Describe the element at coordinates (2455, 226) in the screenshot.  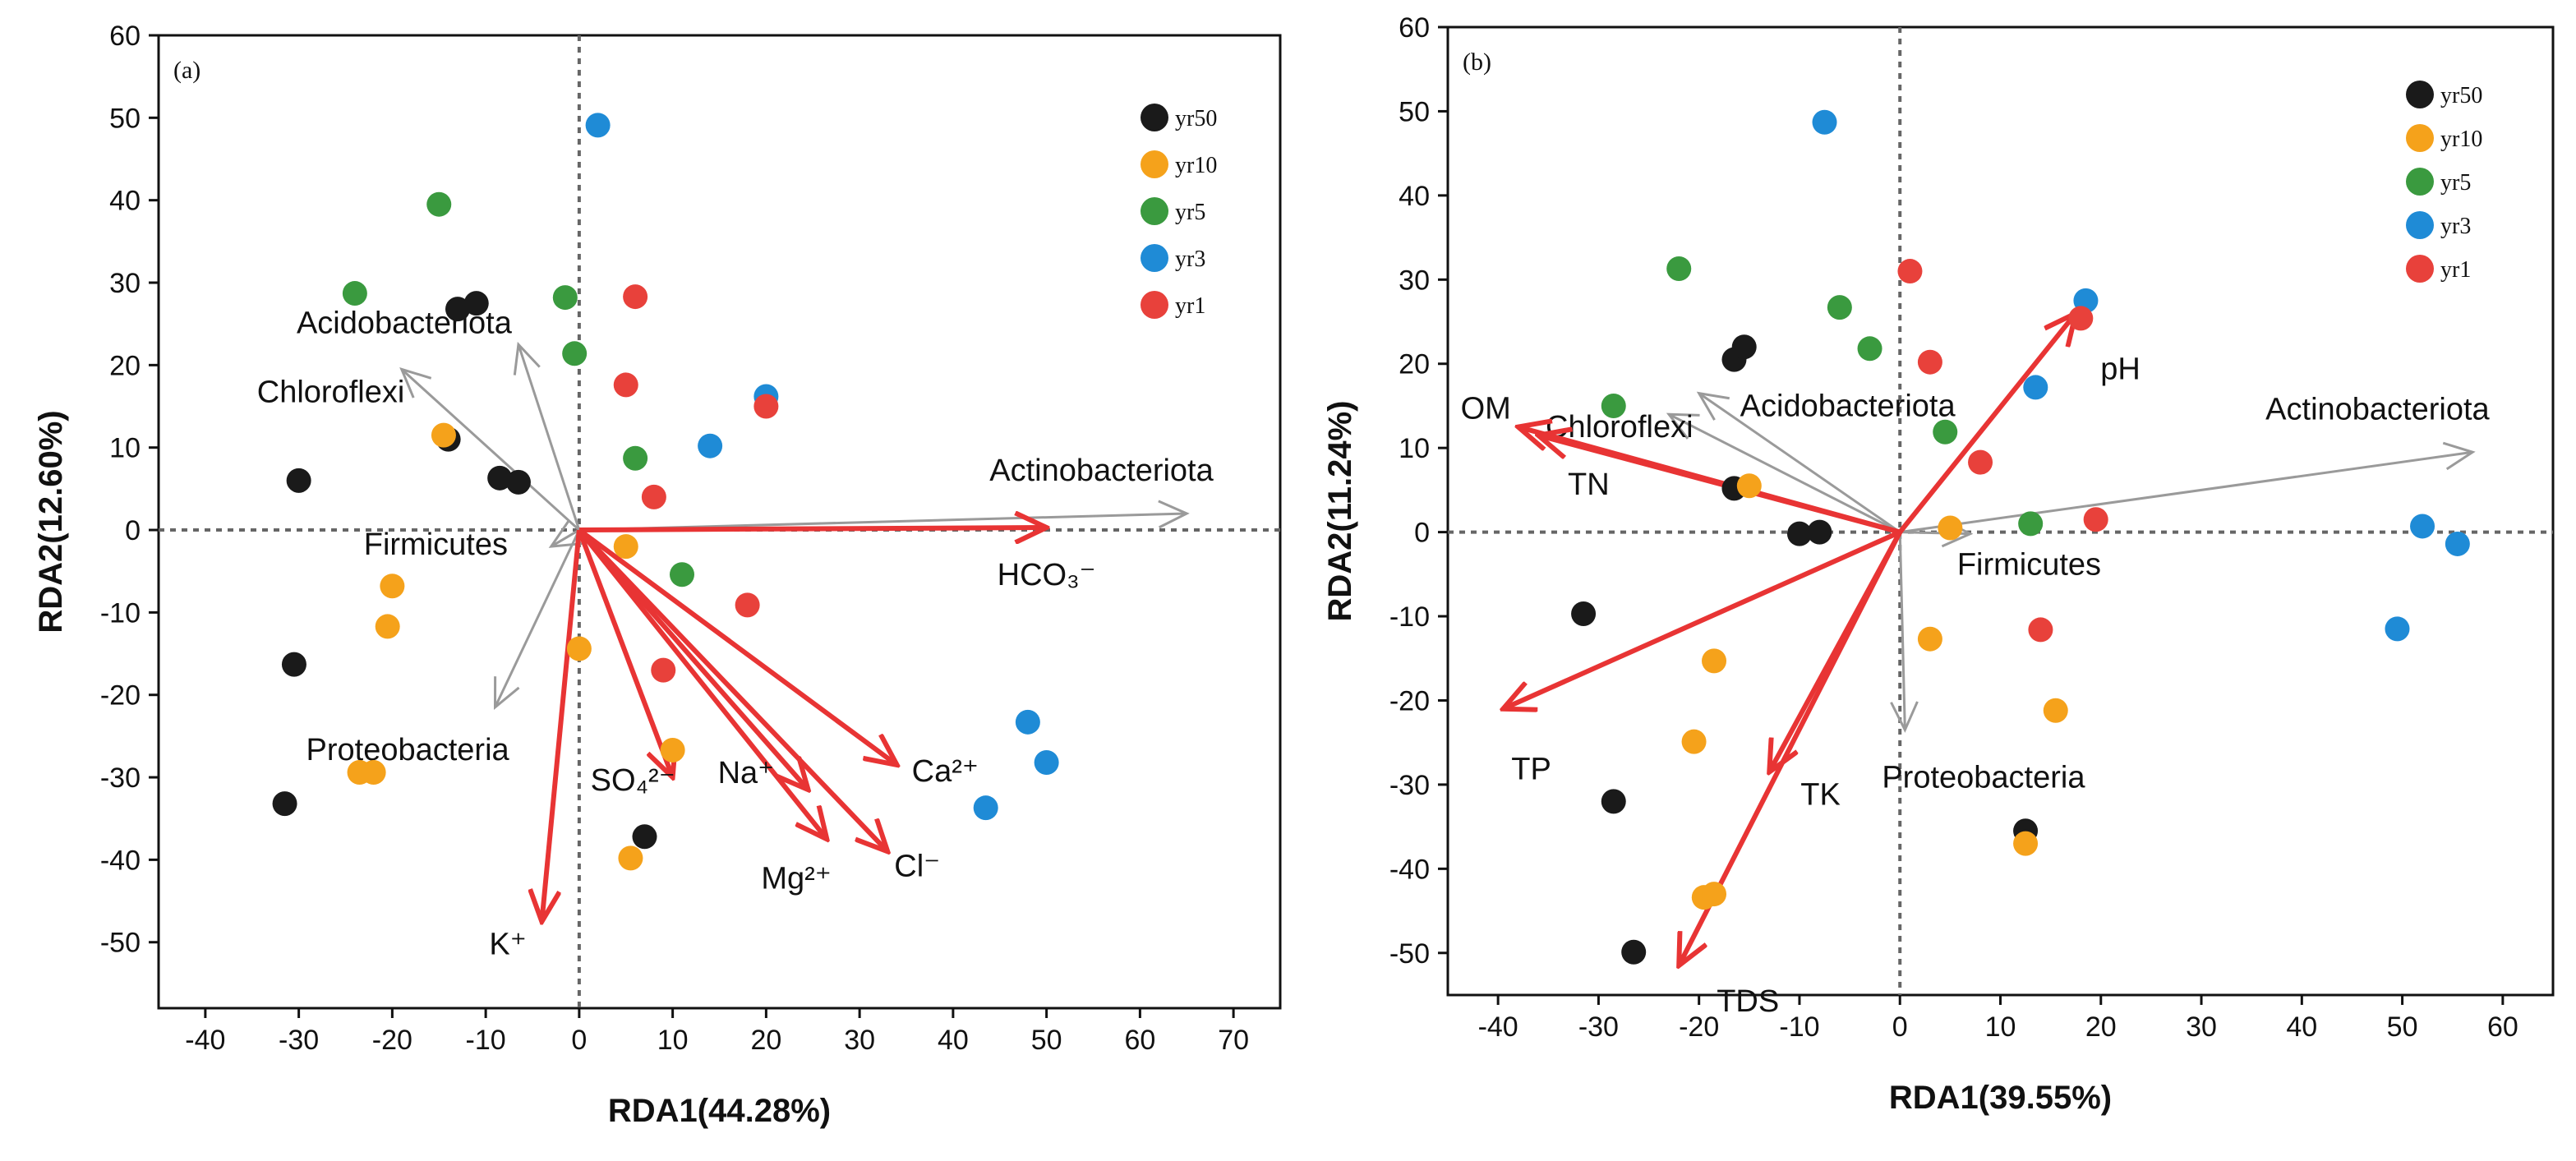
I see `legend-label-yr3: yr3` at that location.